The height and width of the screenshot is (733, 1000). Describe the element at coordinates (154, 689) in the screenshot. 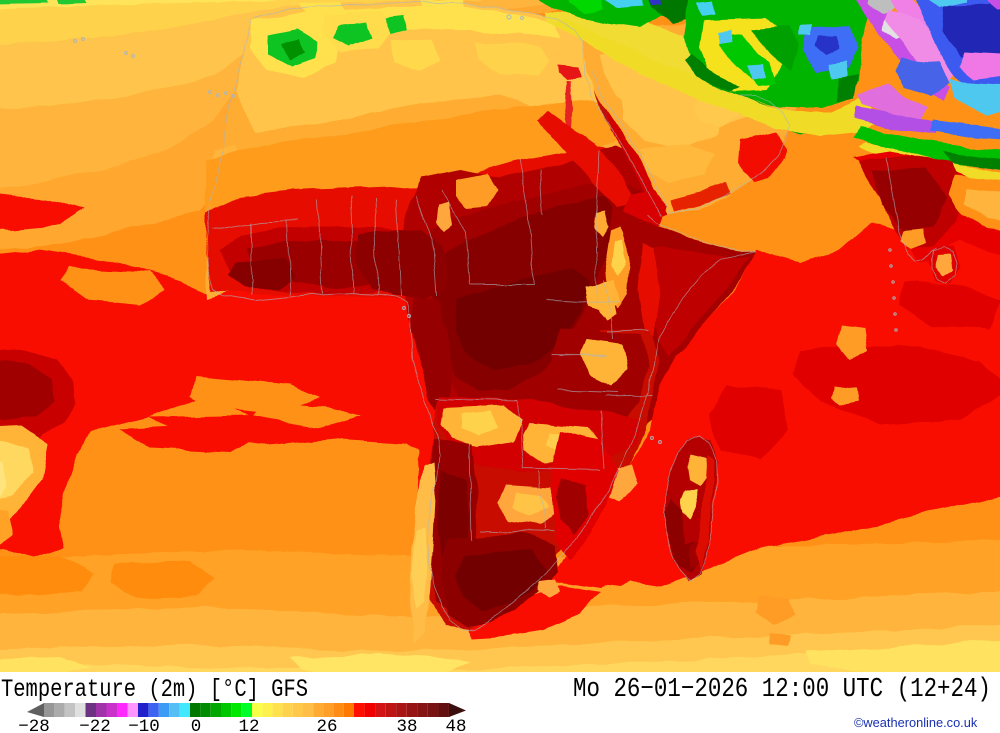

I see `svg-text: Temperature (2m) [°C] GFS` at that location.